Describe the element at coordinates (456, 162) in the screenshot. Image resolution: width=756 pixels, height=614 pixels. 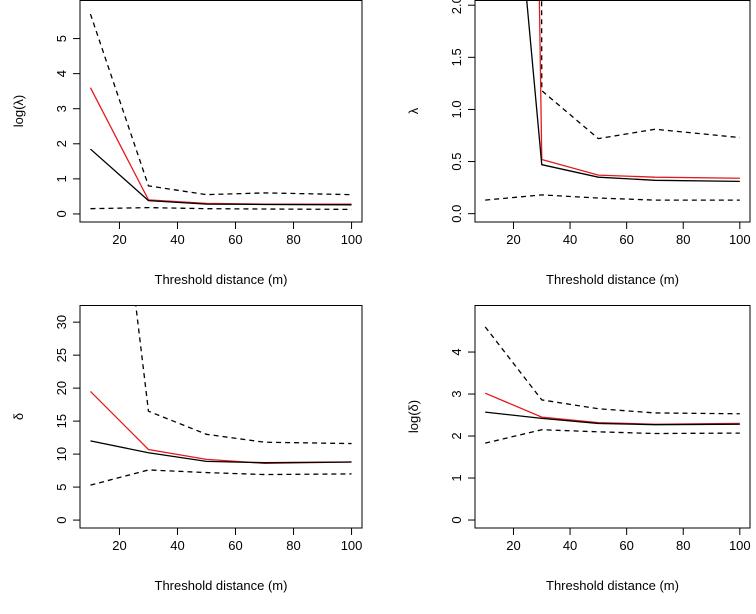
I see `y-tick-label: 0.5` at that location.